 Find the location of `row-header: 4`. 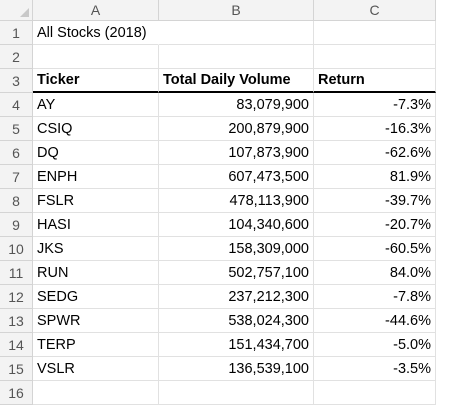

row-header: 4 is located at coordinates (16, 105).